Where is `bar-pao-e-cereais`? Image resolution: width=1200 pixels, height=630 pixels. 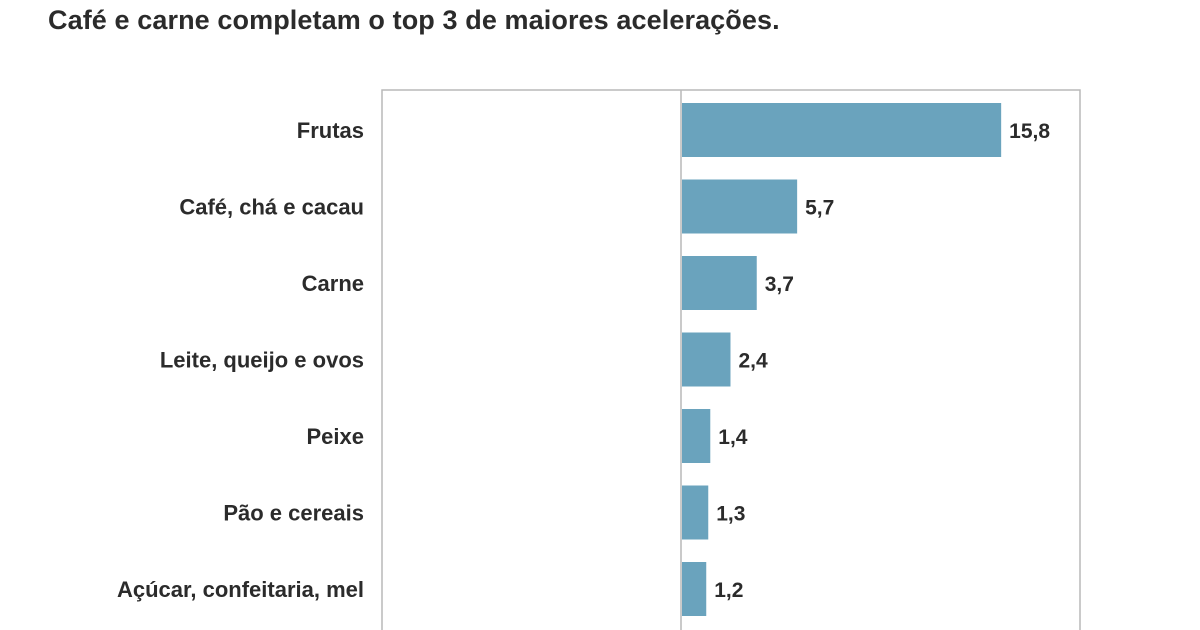
bar-pao-e-cereais is located at coordinates (695, 512).